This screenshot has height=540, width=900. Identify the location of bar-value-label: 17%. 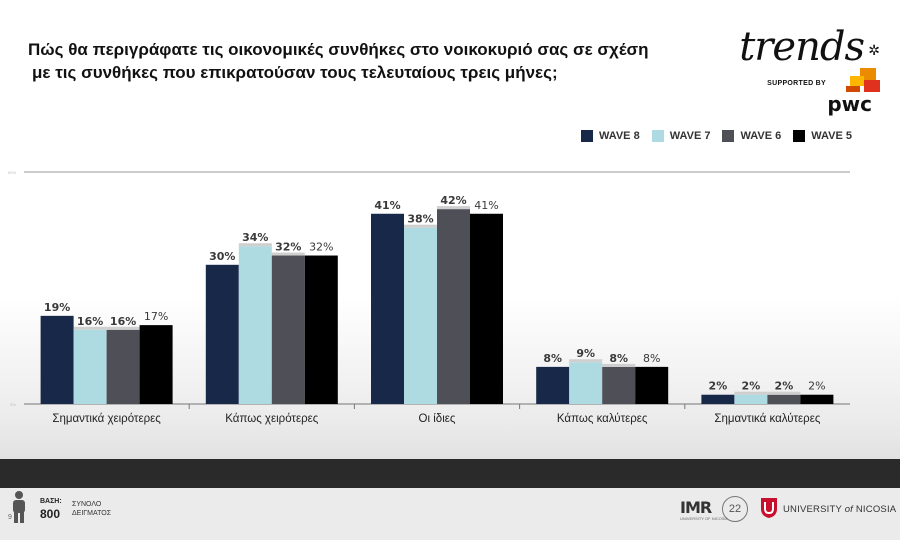
(156, 316).